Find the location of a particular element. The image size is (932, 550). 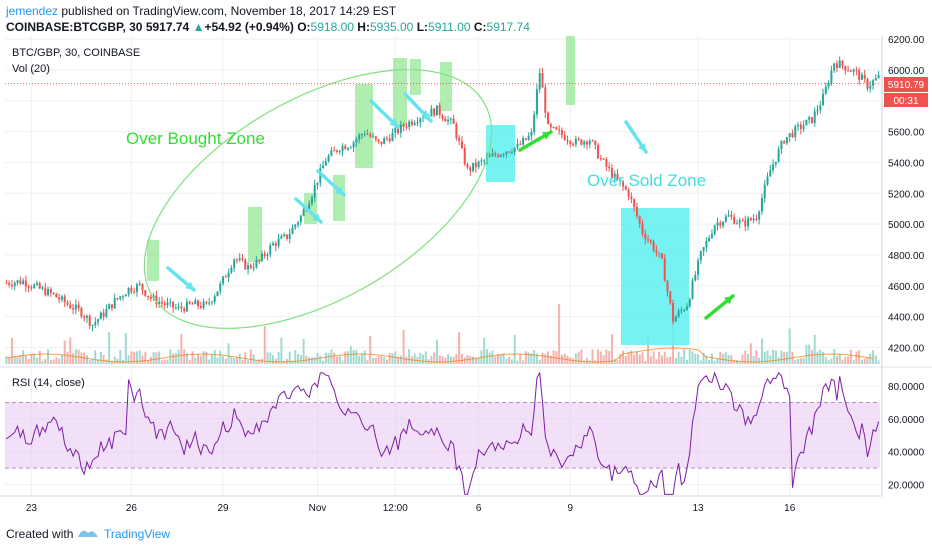

price-tick-label: 4800.00 is located at coordinates (906, 256).